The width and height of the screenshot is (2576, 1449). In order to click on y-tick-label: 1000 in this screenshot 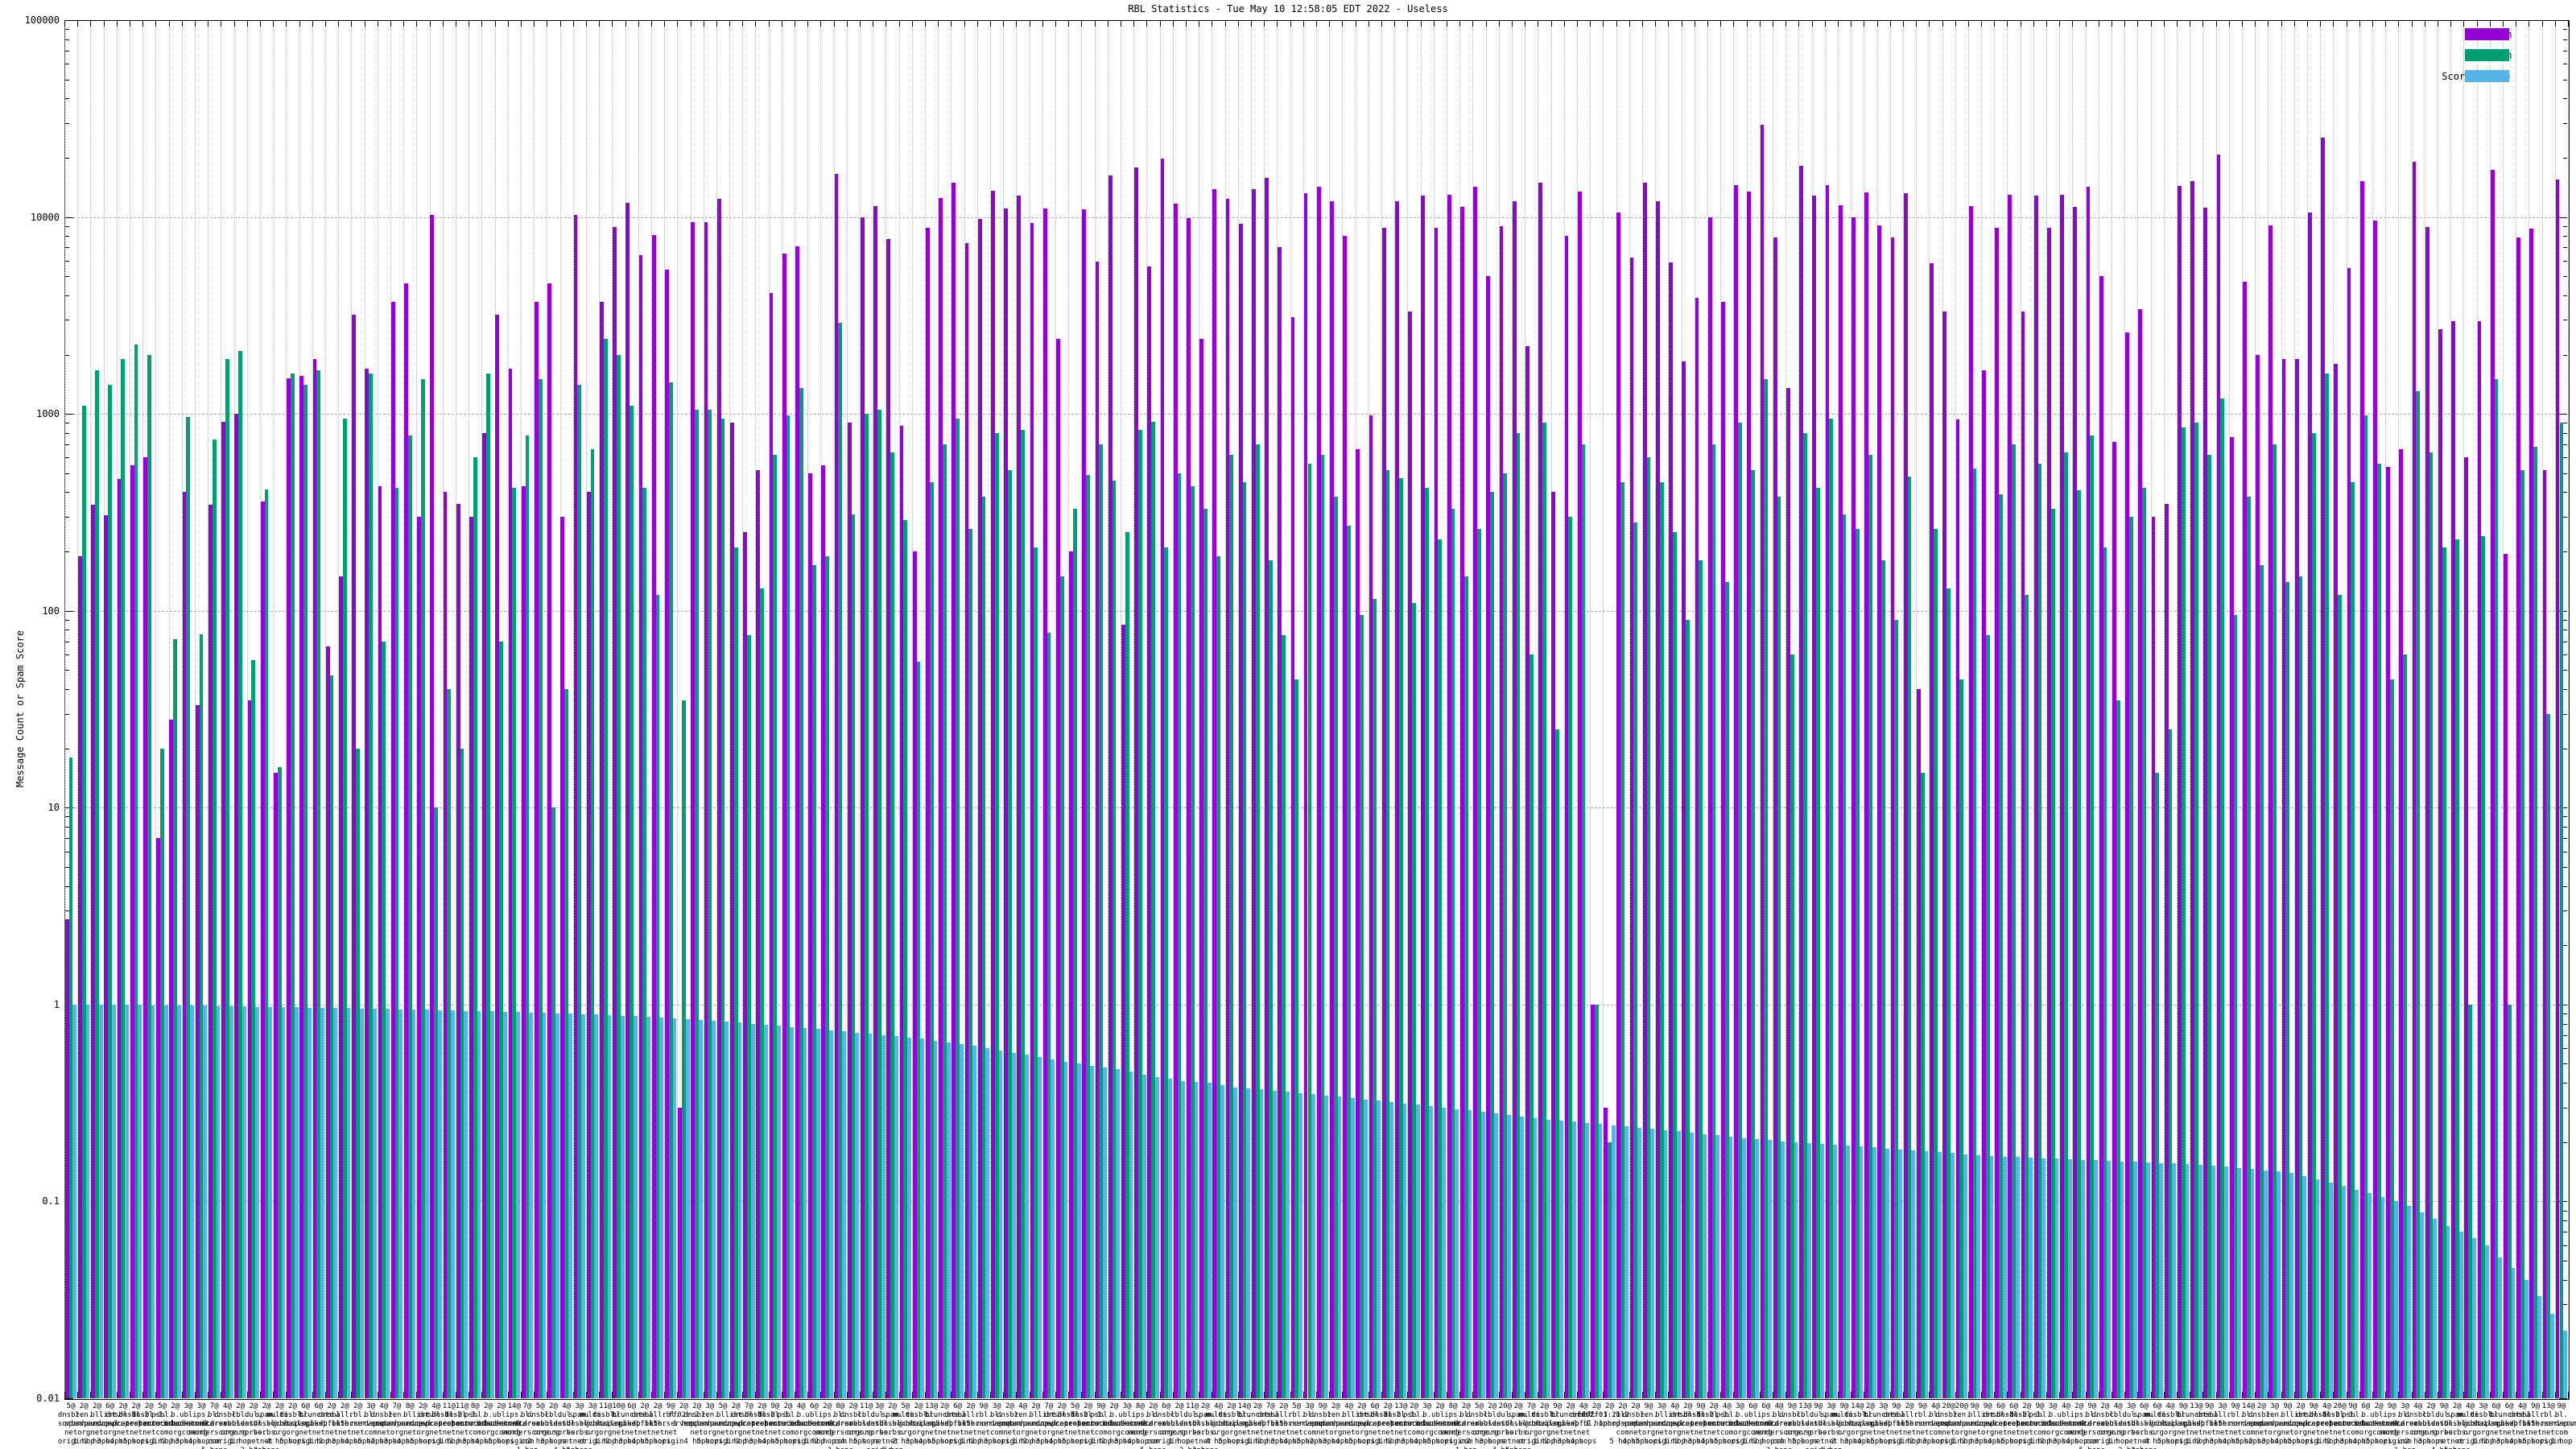, I will do `click(48, 414)`.